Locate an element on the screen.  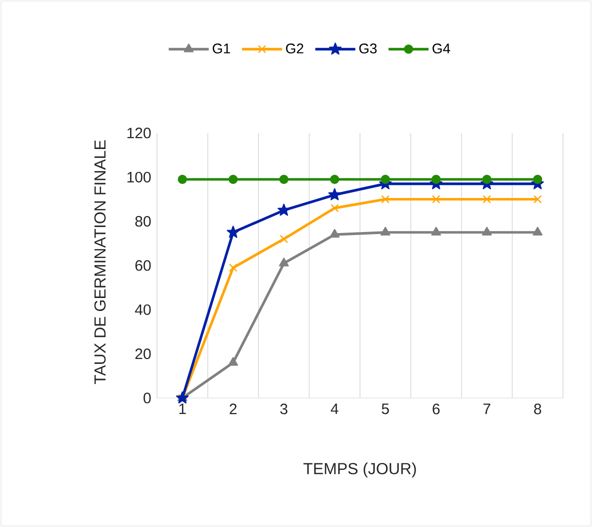
x-tick-label: 4 is located at coordinates (334, 409).